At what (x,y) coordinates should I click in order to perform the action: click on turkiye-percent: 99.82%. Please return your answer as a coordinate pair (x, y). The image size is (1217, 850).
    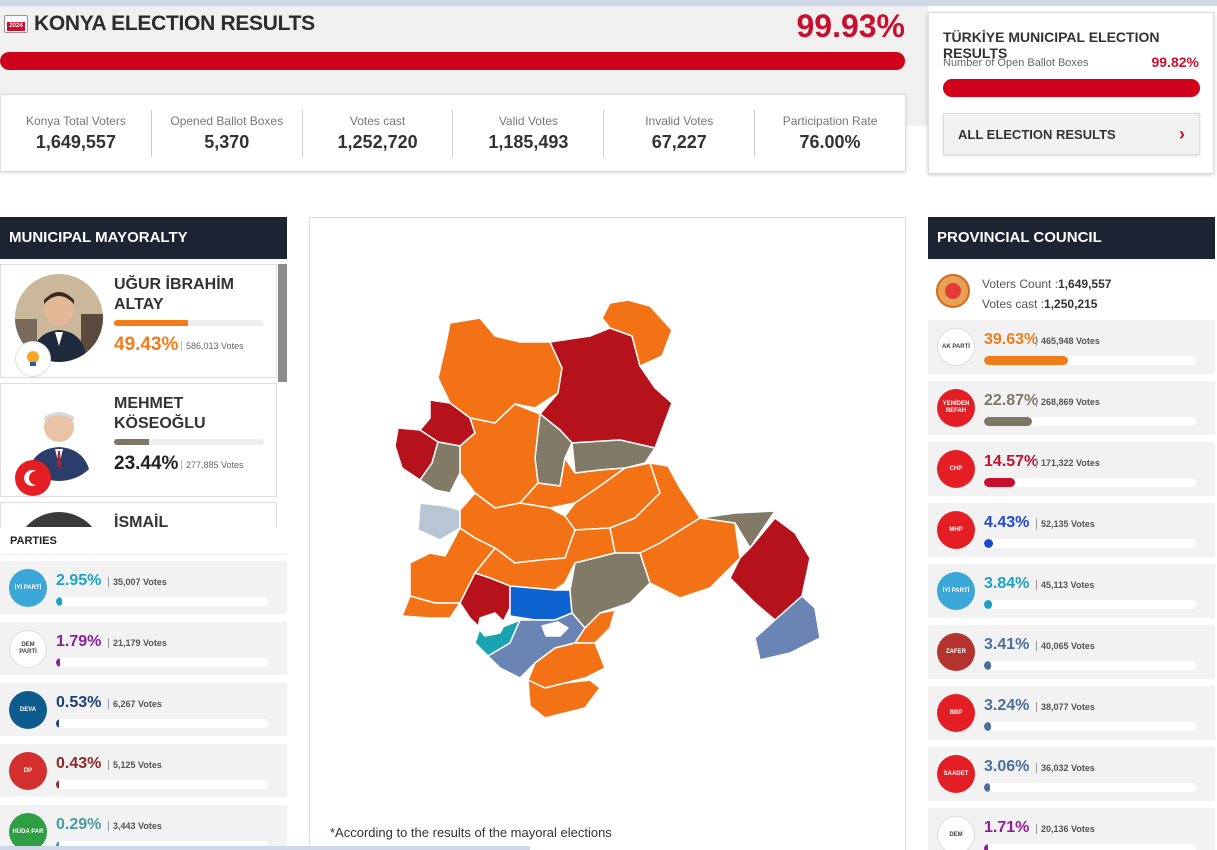
    Looking at the image, I should click on (1175, 62).